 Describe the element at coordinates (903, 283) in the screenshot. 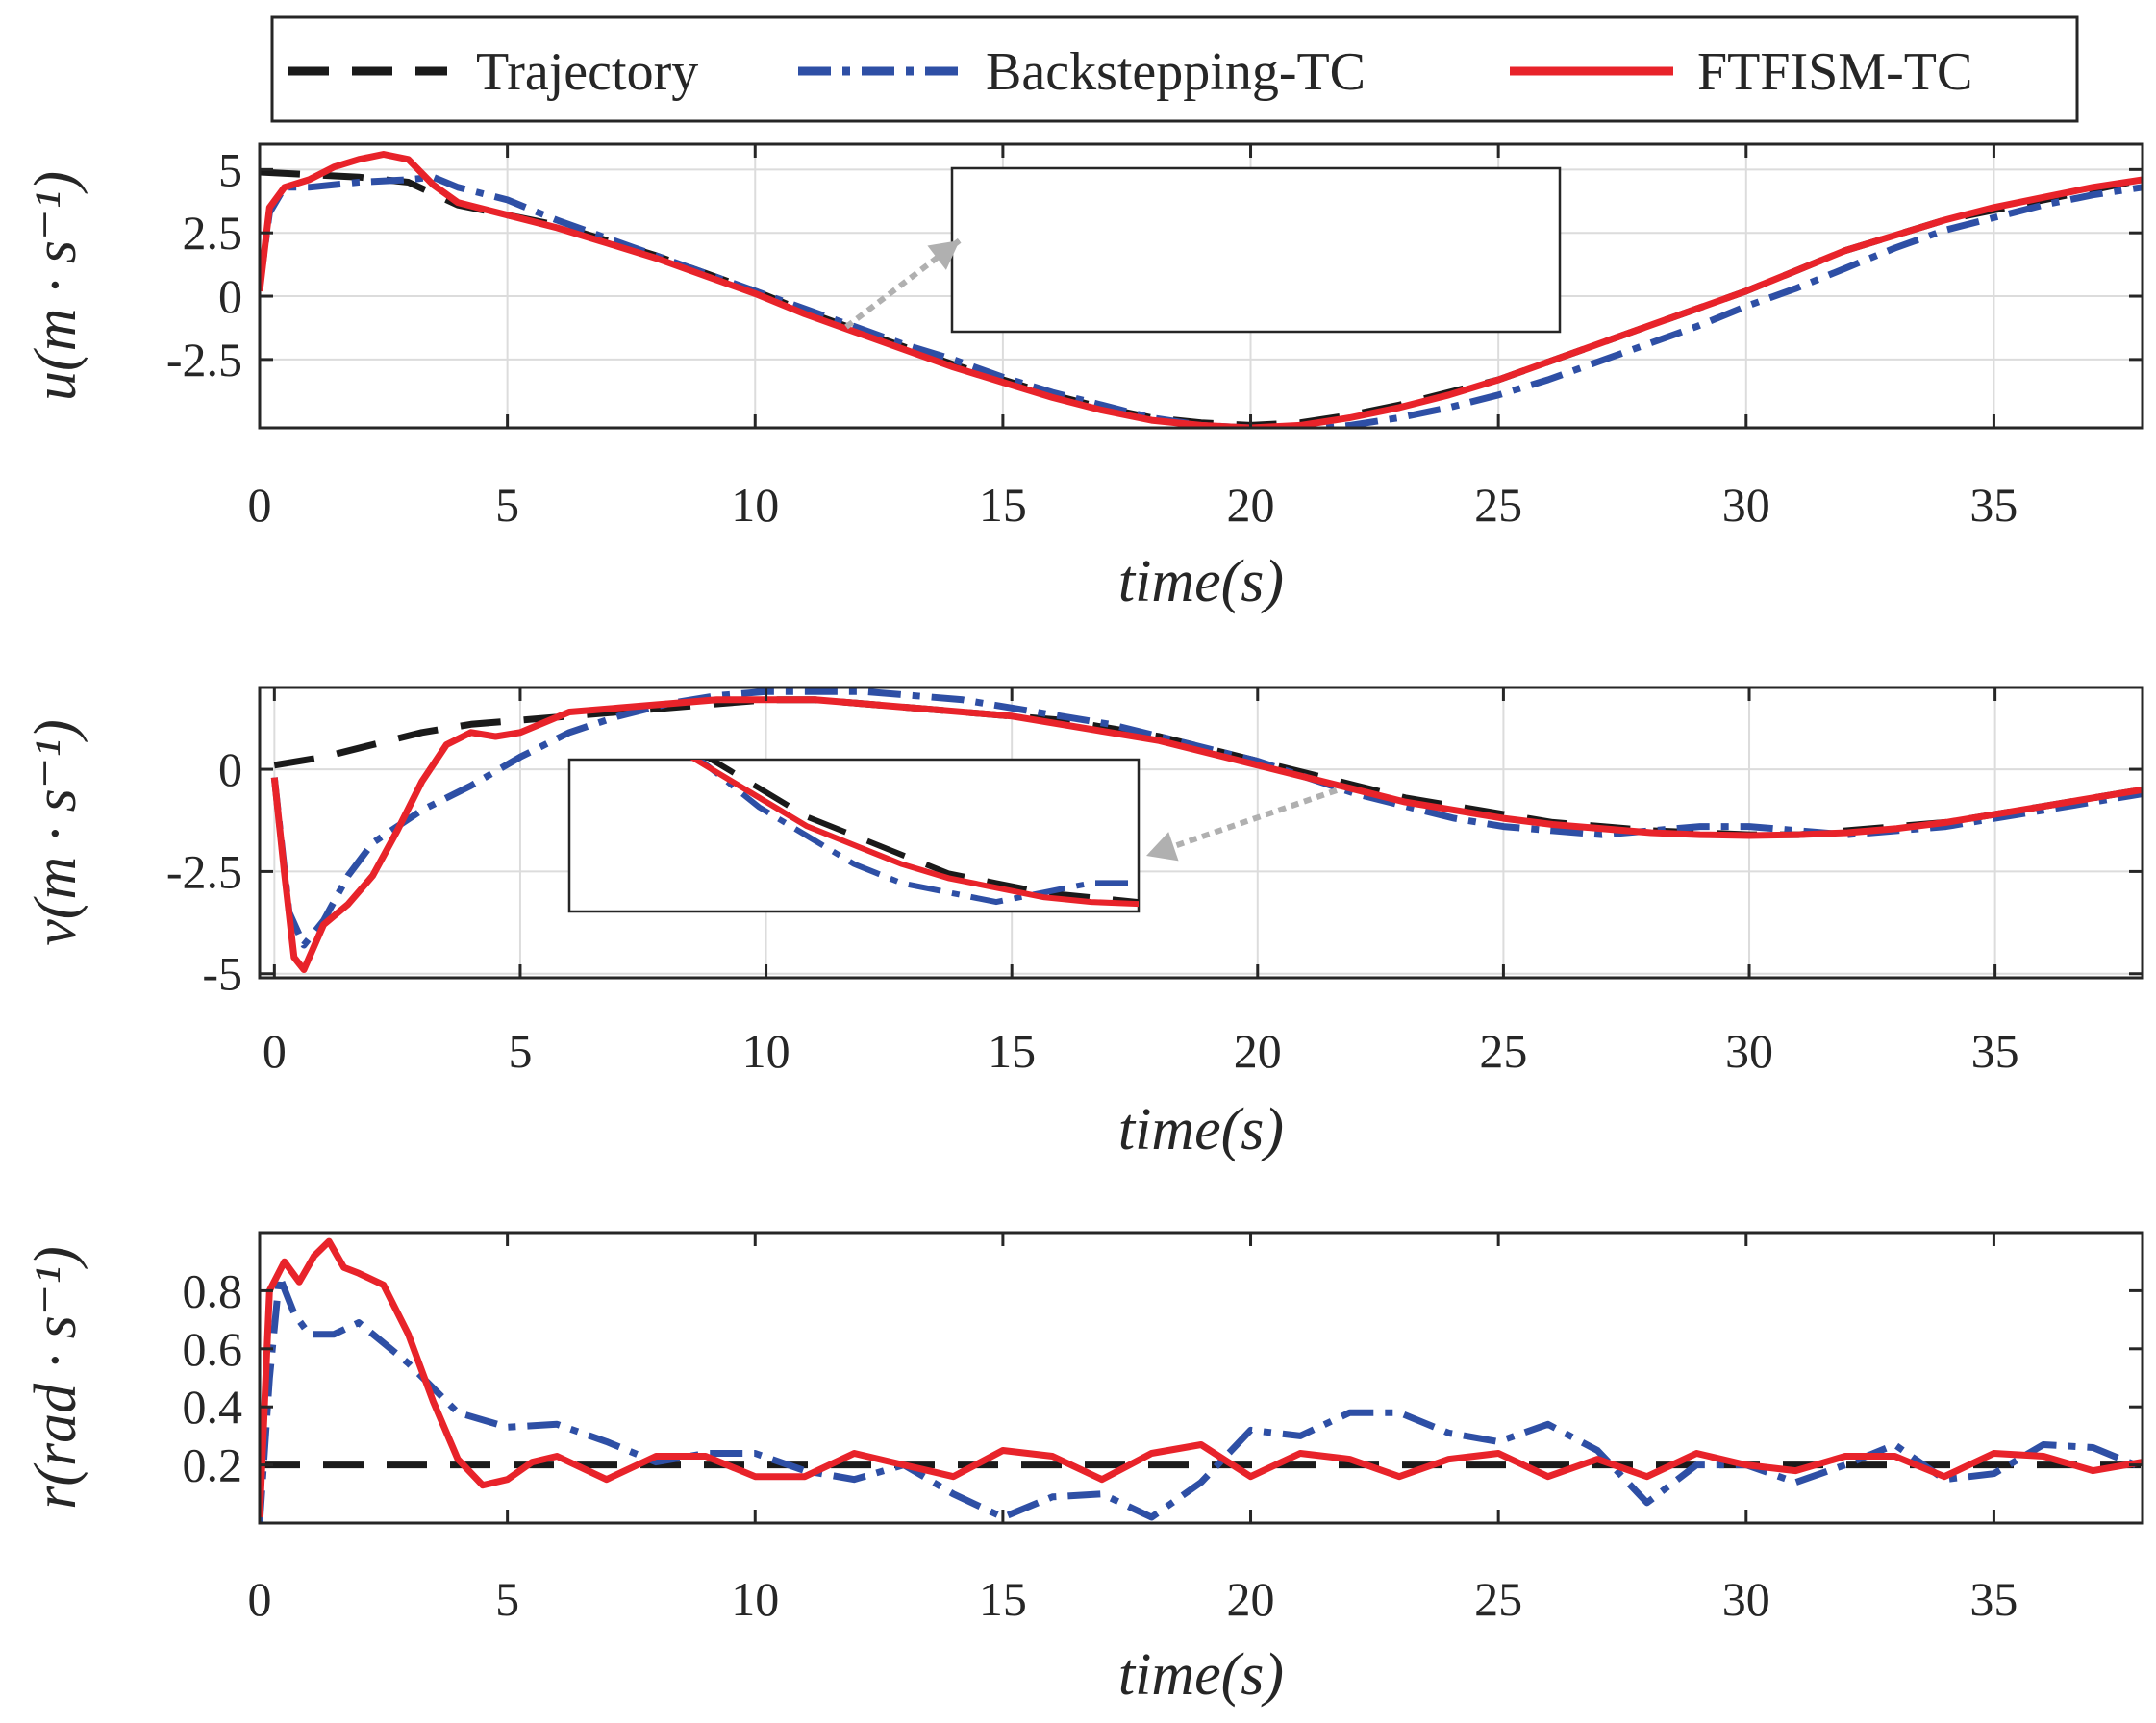

I see `inset-arrow-u` at that location.